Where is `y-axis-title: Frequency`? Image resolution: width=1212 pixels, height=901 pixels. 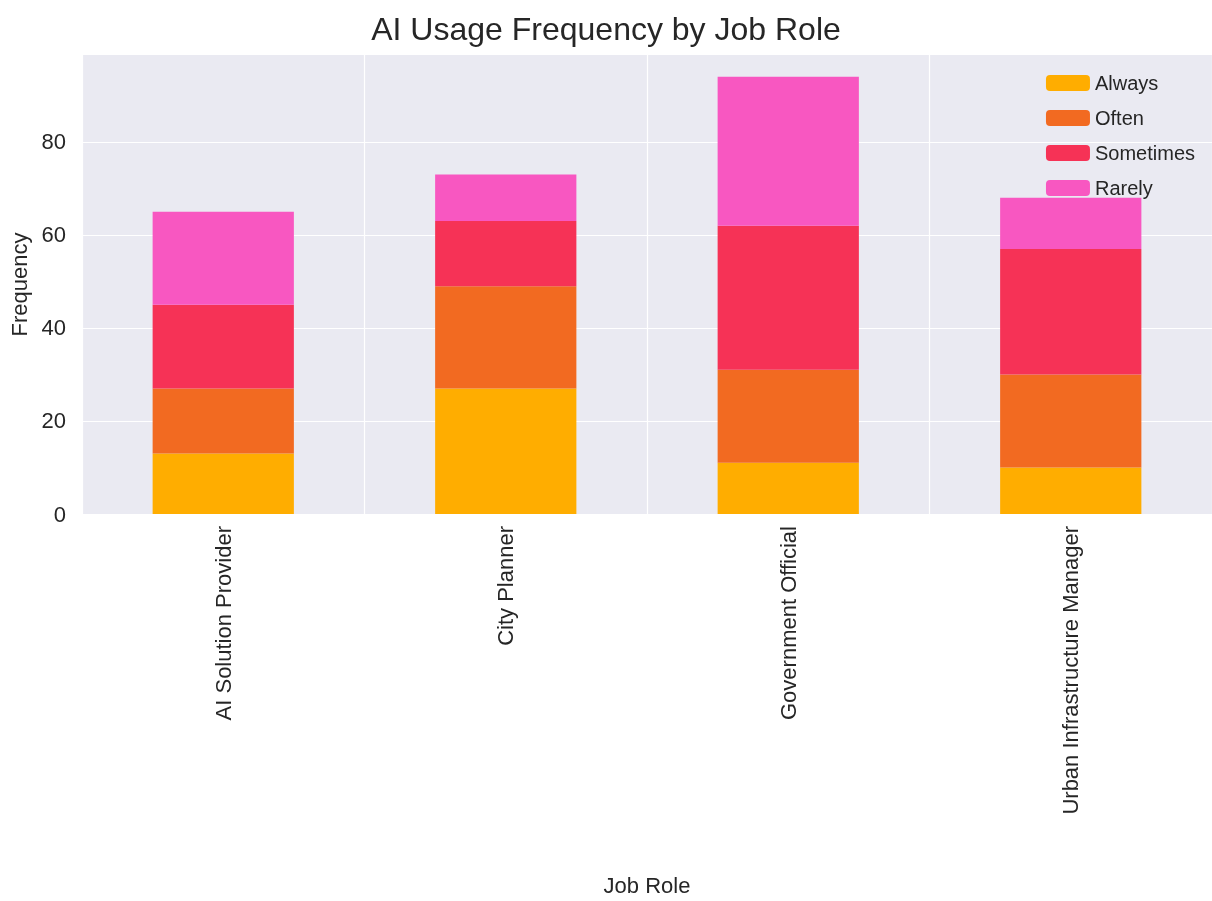
y-axis-title: Frequency is located at coordinates (20, 284).